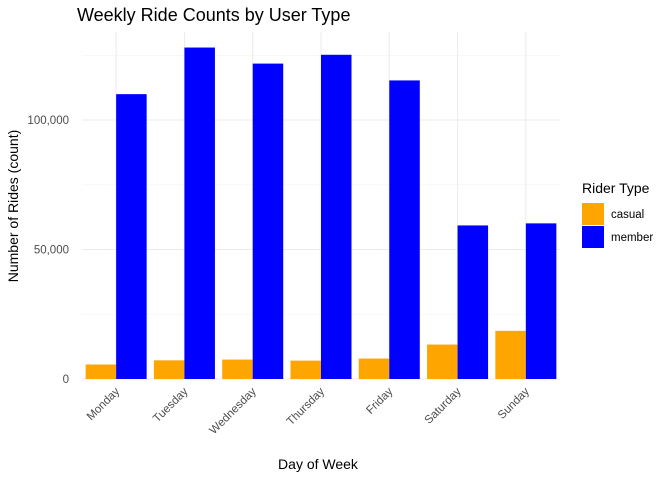 This screenshot has width=672, height=480. I want to click on bar-casual-friday, so click(374, 368).